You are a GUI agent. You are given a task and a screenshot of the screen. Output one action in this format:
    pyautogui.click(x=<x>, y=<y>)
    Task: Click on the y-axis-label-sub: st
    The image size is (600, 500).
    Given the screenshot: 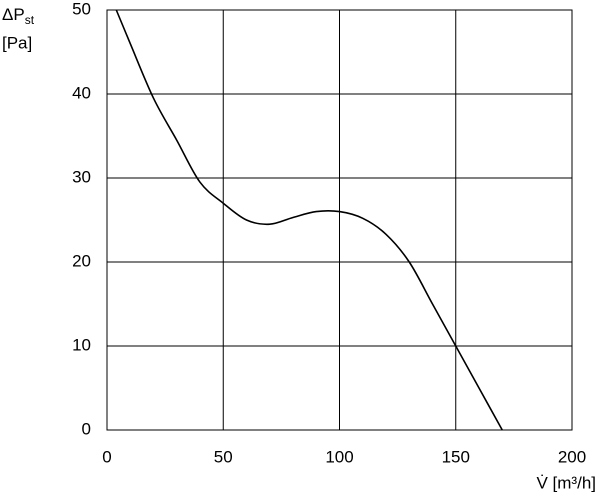 What is the action you would take?
    pyautogui.click(x=30, y=20)
    